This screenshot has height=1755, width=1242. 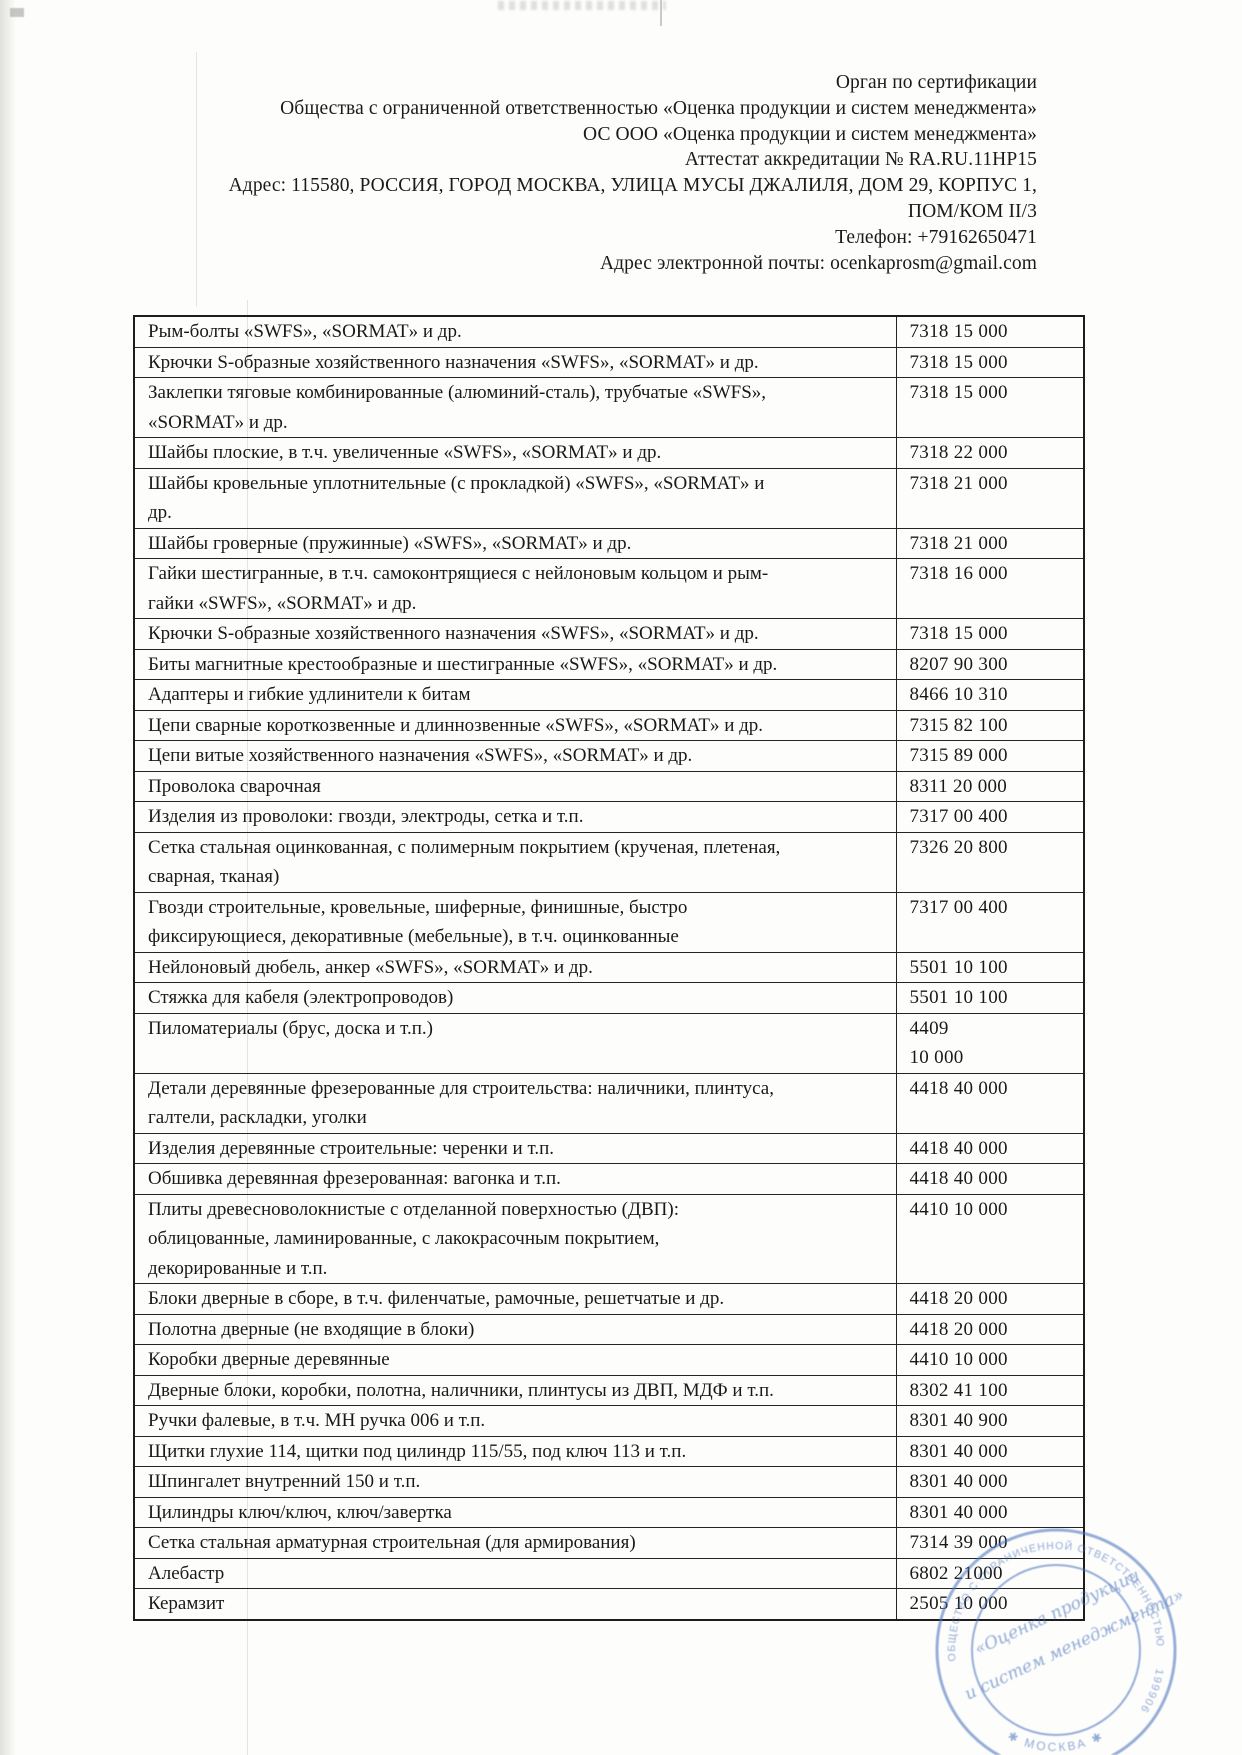 I want to click on stamp-ring-digits: 199906, so click(x=1151, y=1692).